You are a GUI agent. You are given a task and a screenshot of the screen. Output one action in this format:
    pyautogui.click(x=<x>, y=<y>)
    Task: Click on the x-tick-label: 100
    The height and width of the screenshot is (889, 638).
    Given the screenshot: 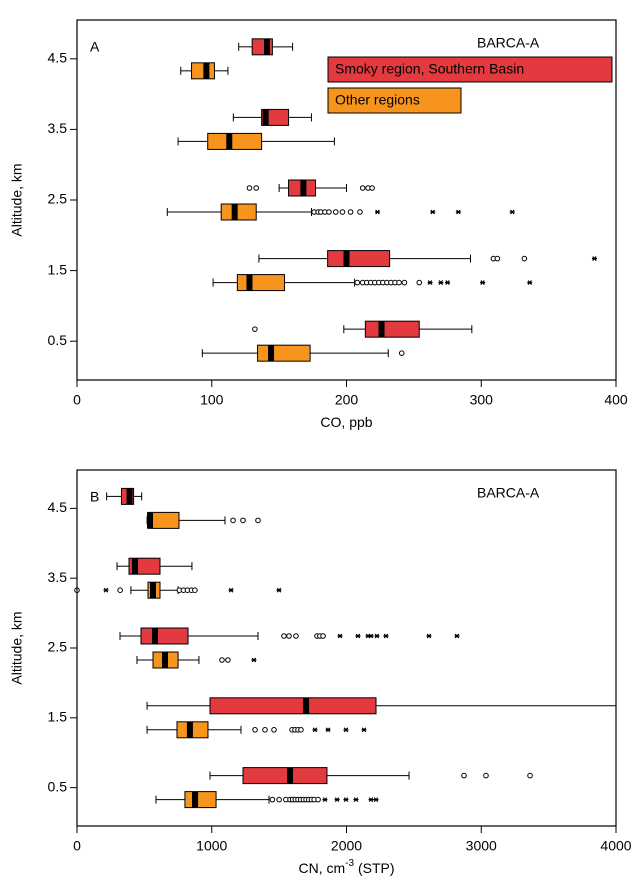 What is the action you would take?
    pyautogui.click(x=212, y=400)
    